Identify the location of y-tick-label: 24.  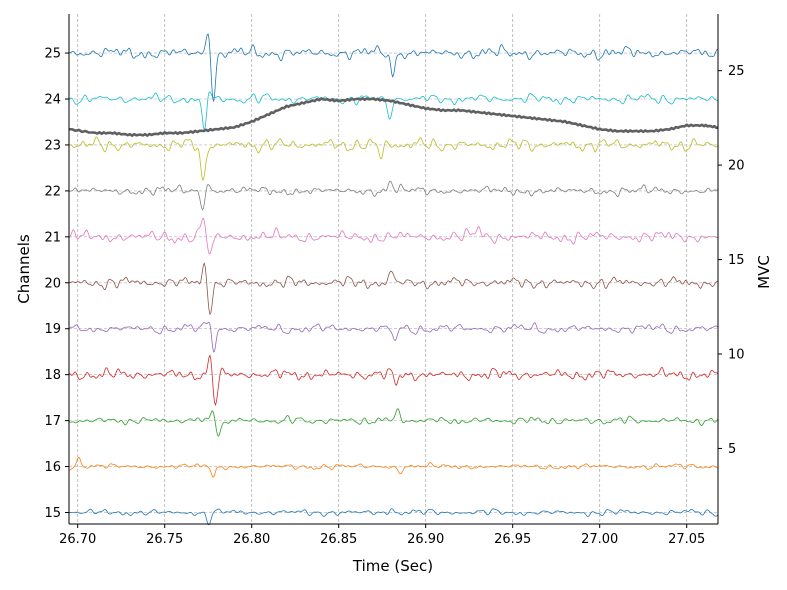
(52, 100).